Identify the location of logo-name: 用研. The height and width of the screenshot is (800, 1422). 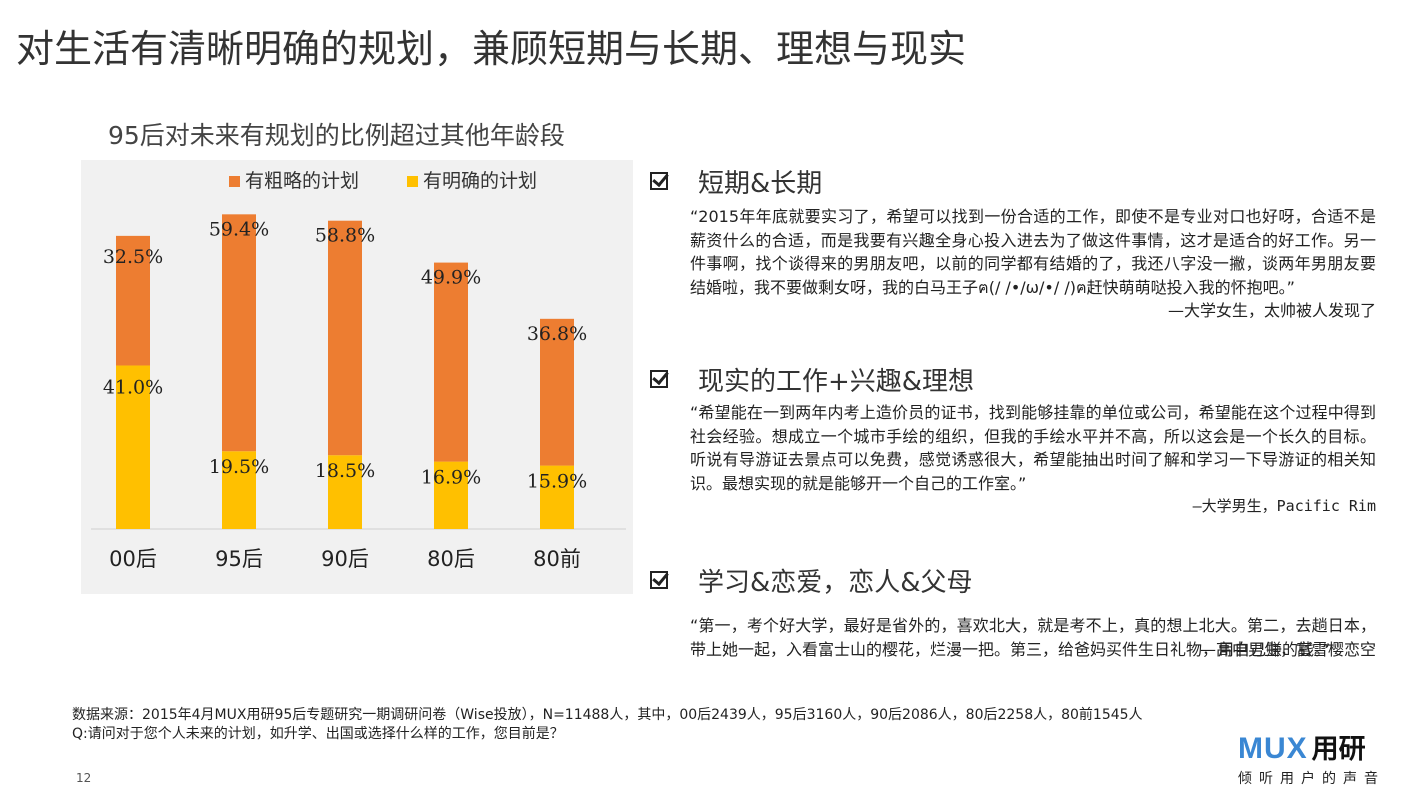
(1338, 749).